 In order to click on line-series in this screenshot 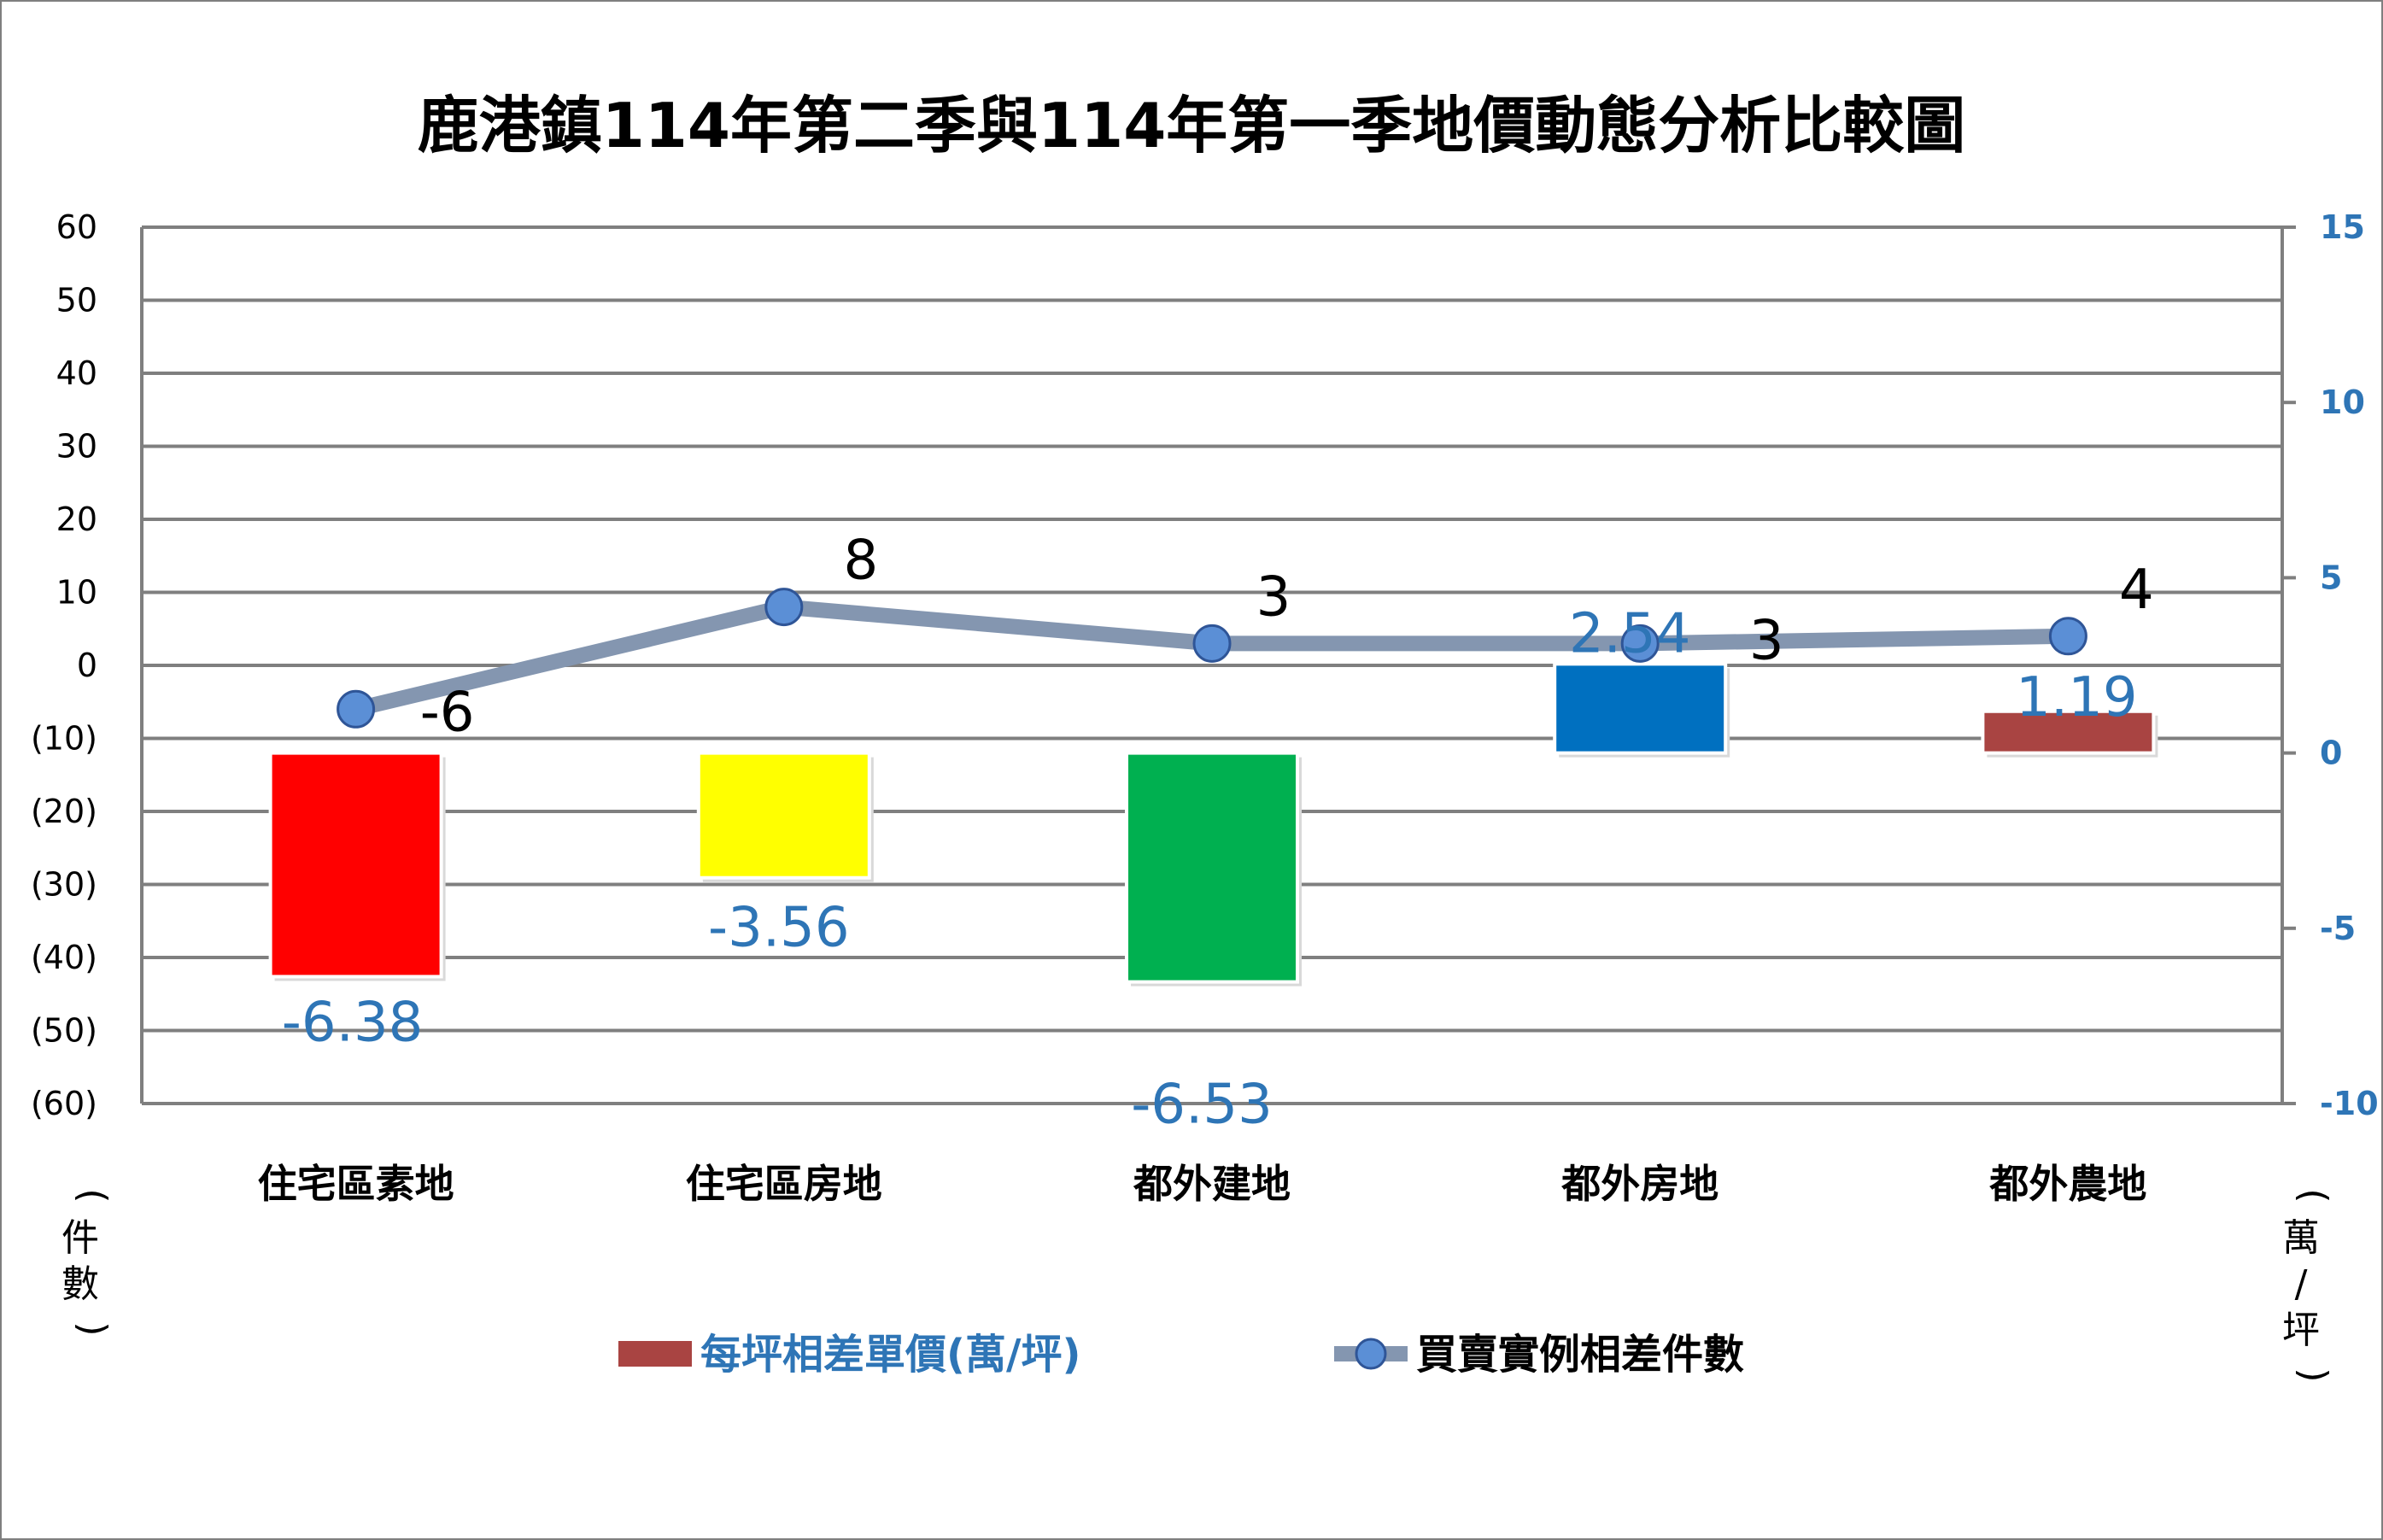, I will do `click(1212, 658)`.